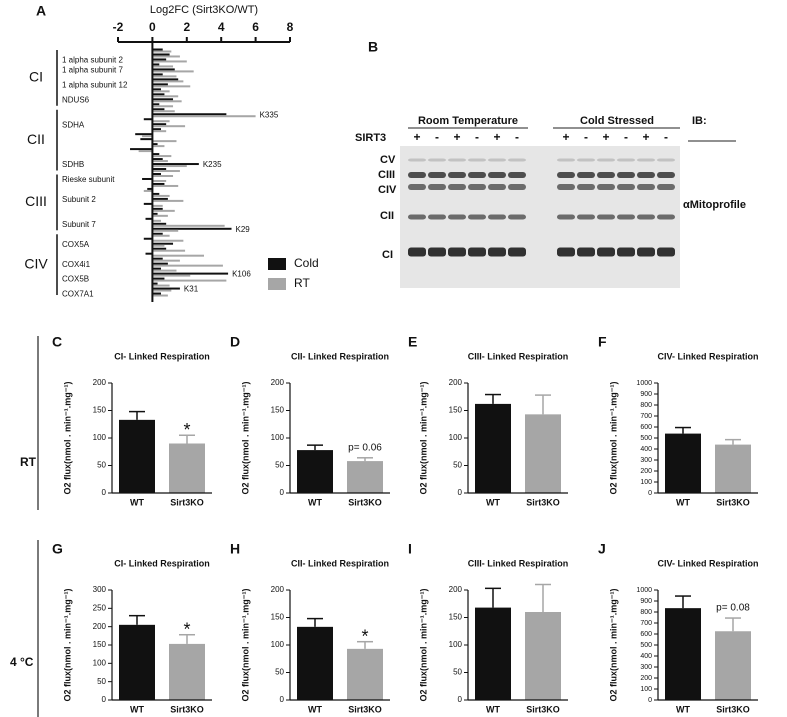 The width and height of the screenshot is (787, 717). What do you see at coordinates (646, 601) in the screenshot?
I see `y-tick-label: 900` at bounding box center [646, 601].